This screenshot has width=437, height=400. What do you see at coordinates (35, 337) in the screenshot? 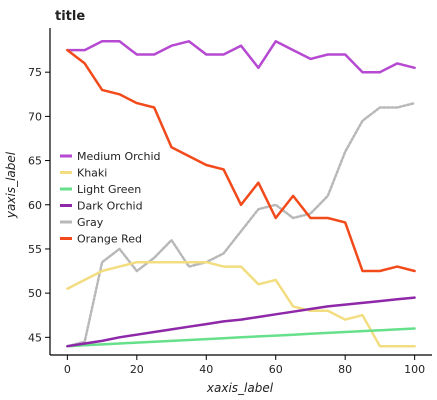
I see `y-tick-label: 45` at bounding box center [35, 337].